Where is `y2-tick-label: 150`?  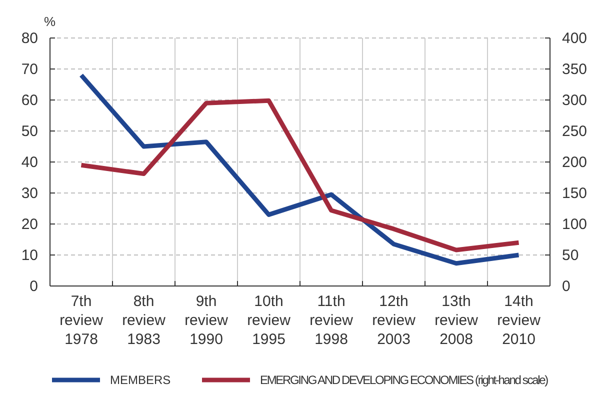
y2-tick-label: 150 is located at coordinates (575, 193).